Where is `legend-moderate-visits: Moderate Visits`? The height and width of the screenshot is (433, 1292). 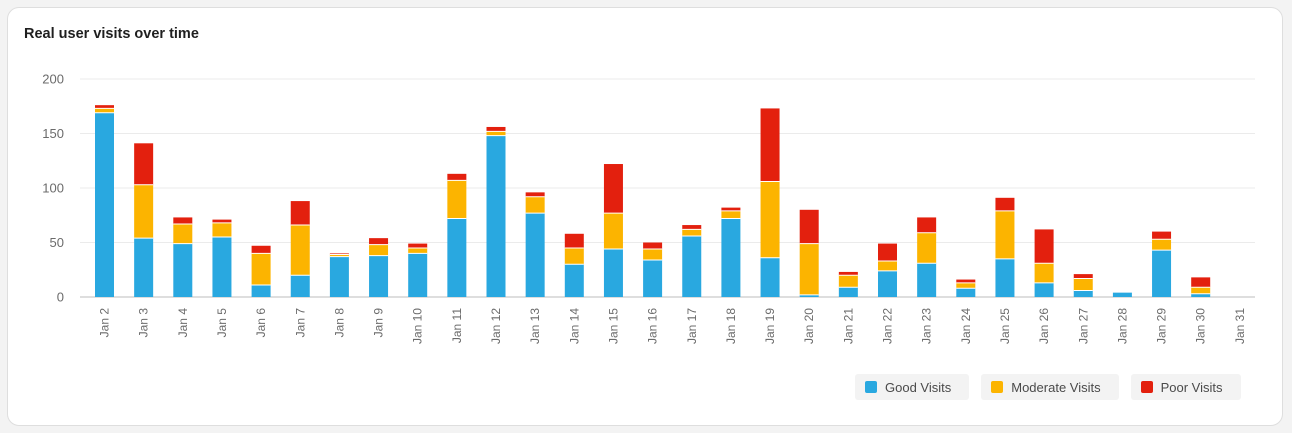
legend-moderate-visits: Moderate Visits is located at coordinates (1050, 387).